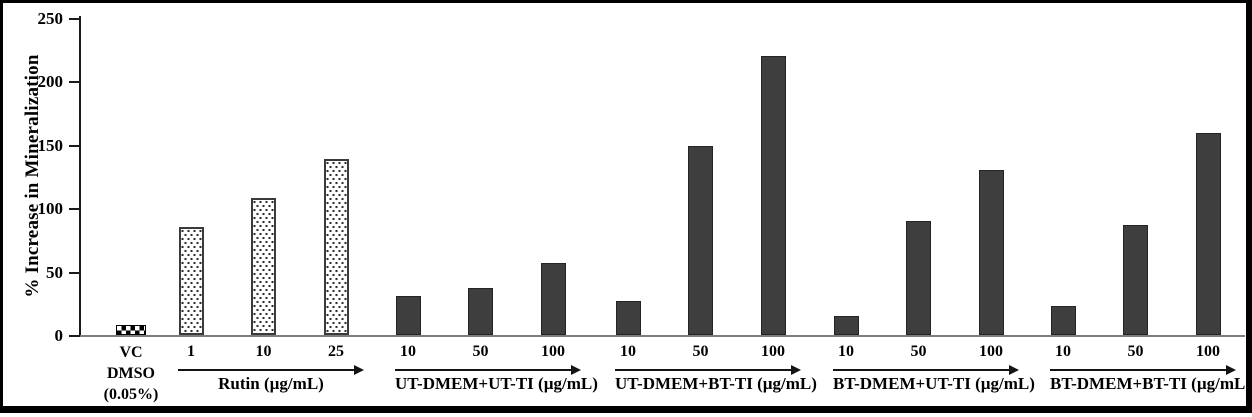 The height and width of the screenshot is (417, 1252). What do you see at coordinates (336, 351) in the screenshot?
I see `x-tick-label: 25` at bounding box center [336, 351].